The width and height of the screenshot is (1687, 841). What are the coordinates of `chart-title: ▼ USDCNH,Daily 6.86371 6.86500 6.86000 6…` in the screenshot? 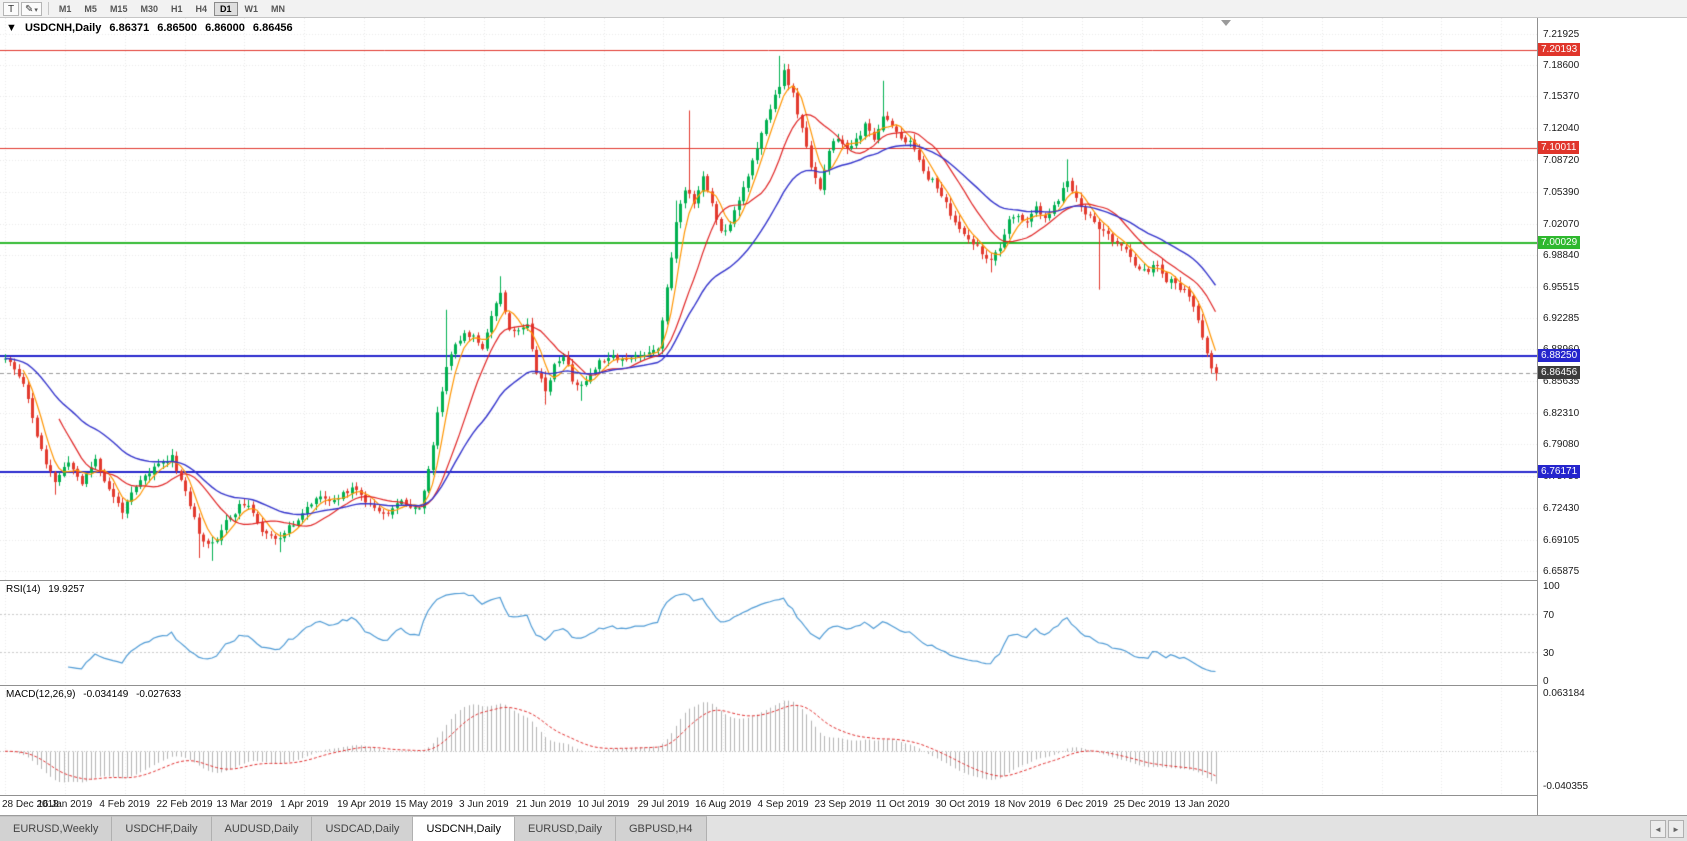 It's located at (152, 28).